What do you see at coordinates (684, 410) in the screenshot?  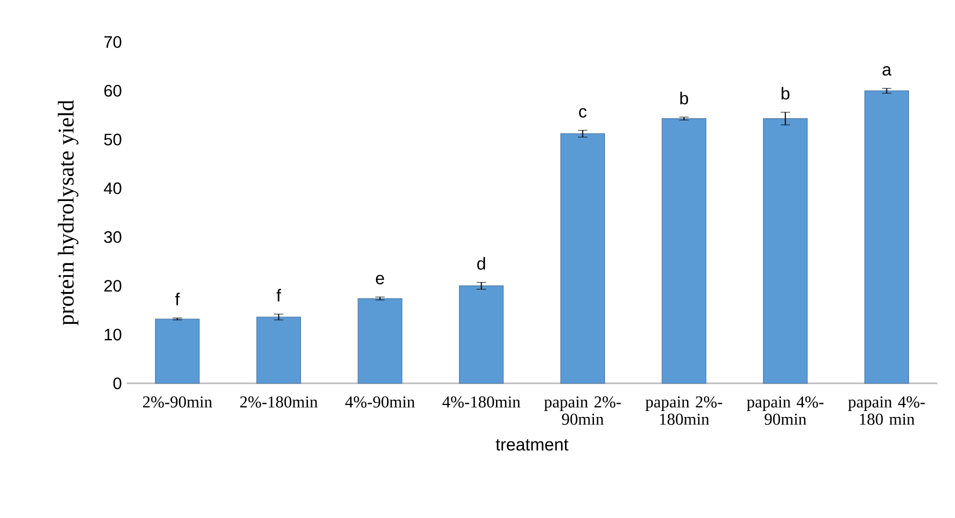 I see `x-tick-label: papain 2%-180min` at bounding box center [684, 410].